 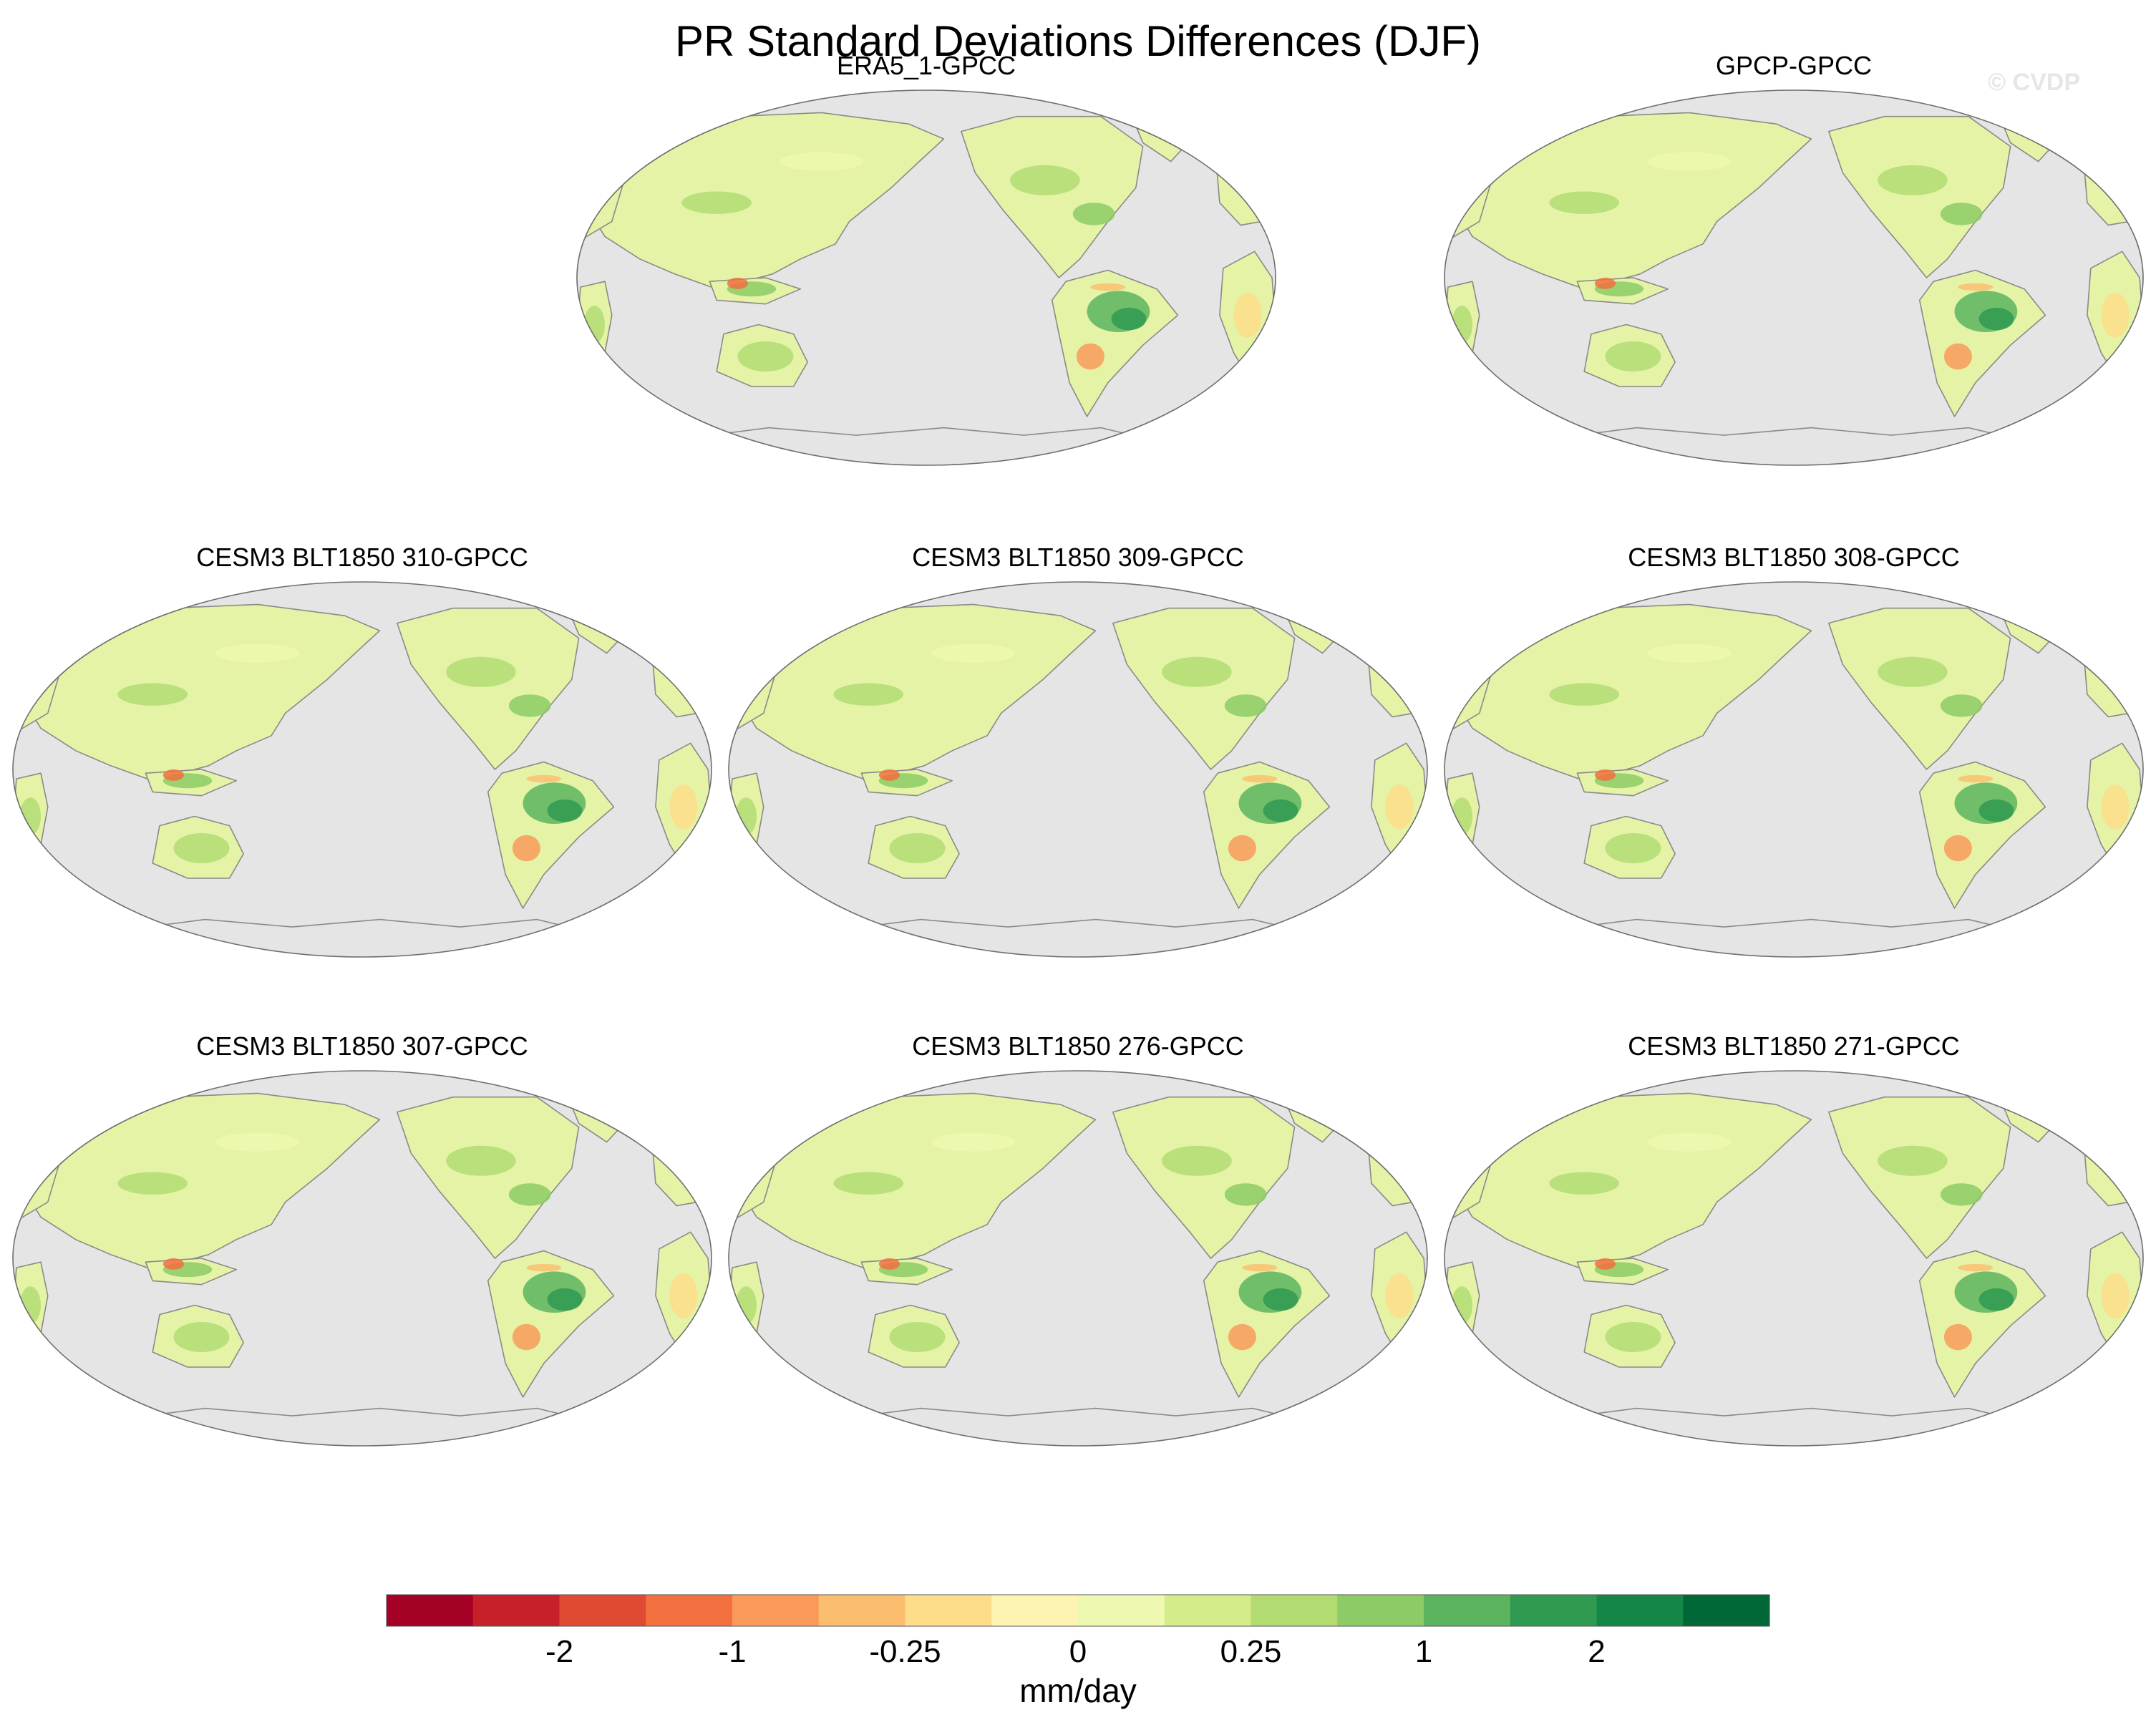 I want to click on map-panel-4: CESM3 BLT1850 309-GPCC, so click(x=1078, y=750).